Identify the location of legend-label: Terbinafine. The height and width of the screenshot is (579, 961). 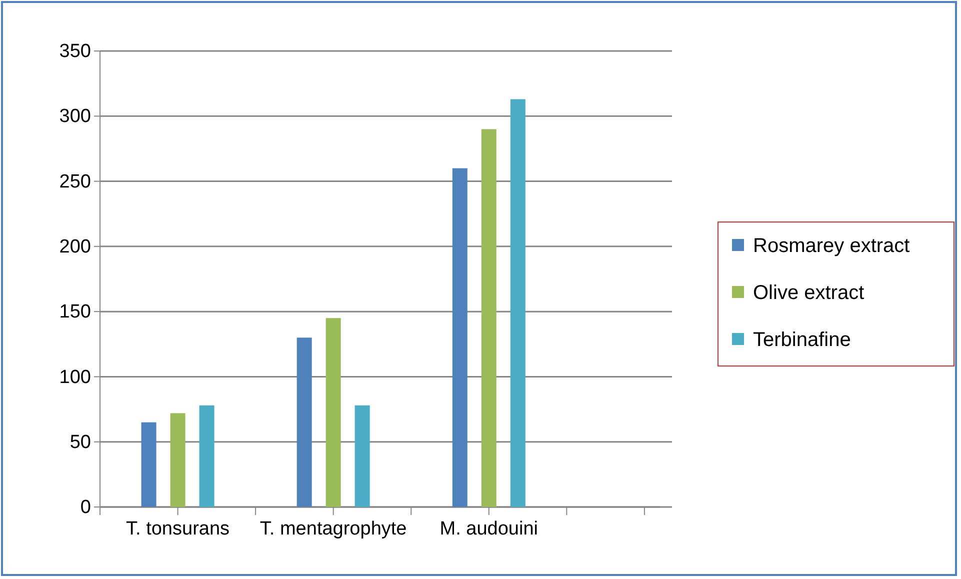
(802, 340).